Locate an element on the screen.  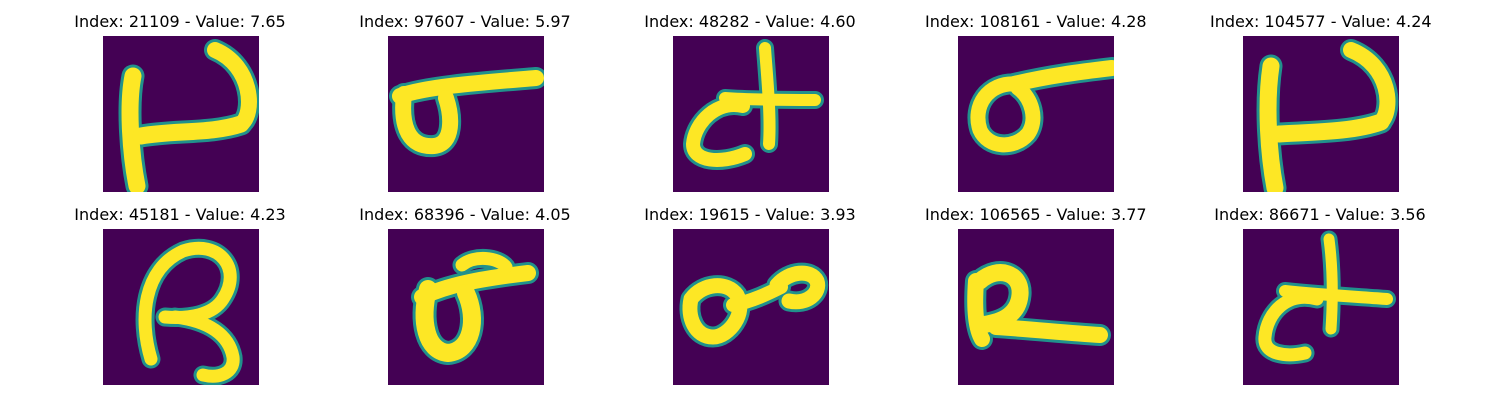
panel-title: Index: 97607 - Value: 5.97 is located at coordinates (465, 22).